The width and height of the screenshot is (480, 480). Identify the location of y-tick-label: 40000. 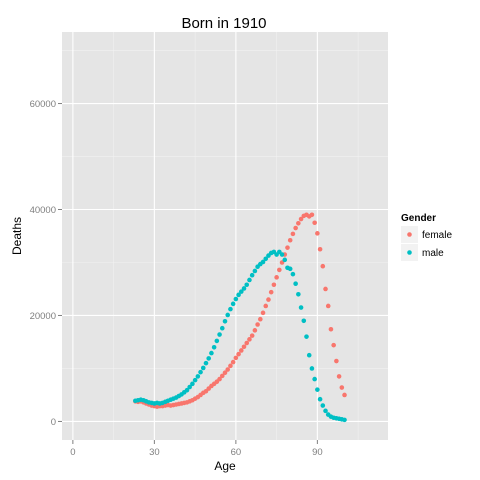
(43, 210).